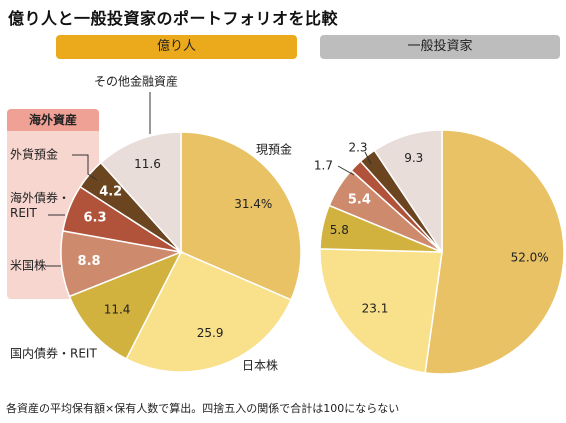 The height and width of the screenshot is (423, 566). Describe the element at coordinates (413, 158) in the screenshot. I see `pie-value-label: 9.3` at that location.